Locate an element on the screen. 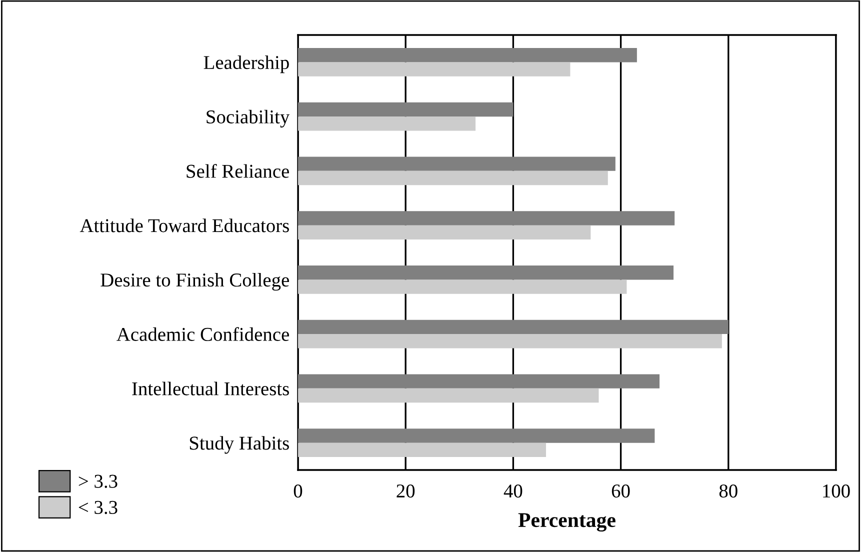 This screenshot has height=552, width=861. y-tick-label: Sociability is located at coordinates (248, 119).